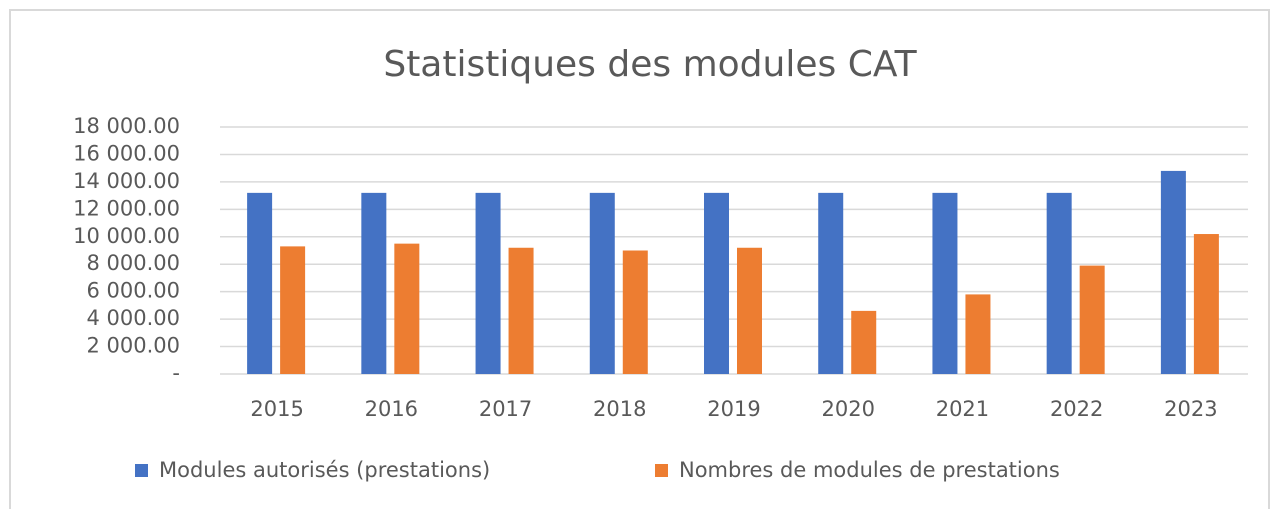  Describe the element at coordinates (1076, 409) in the screenshot. I see `x-tick-label: 2022` at that location.